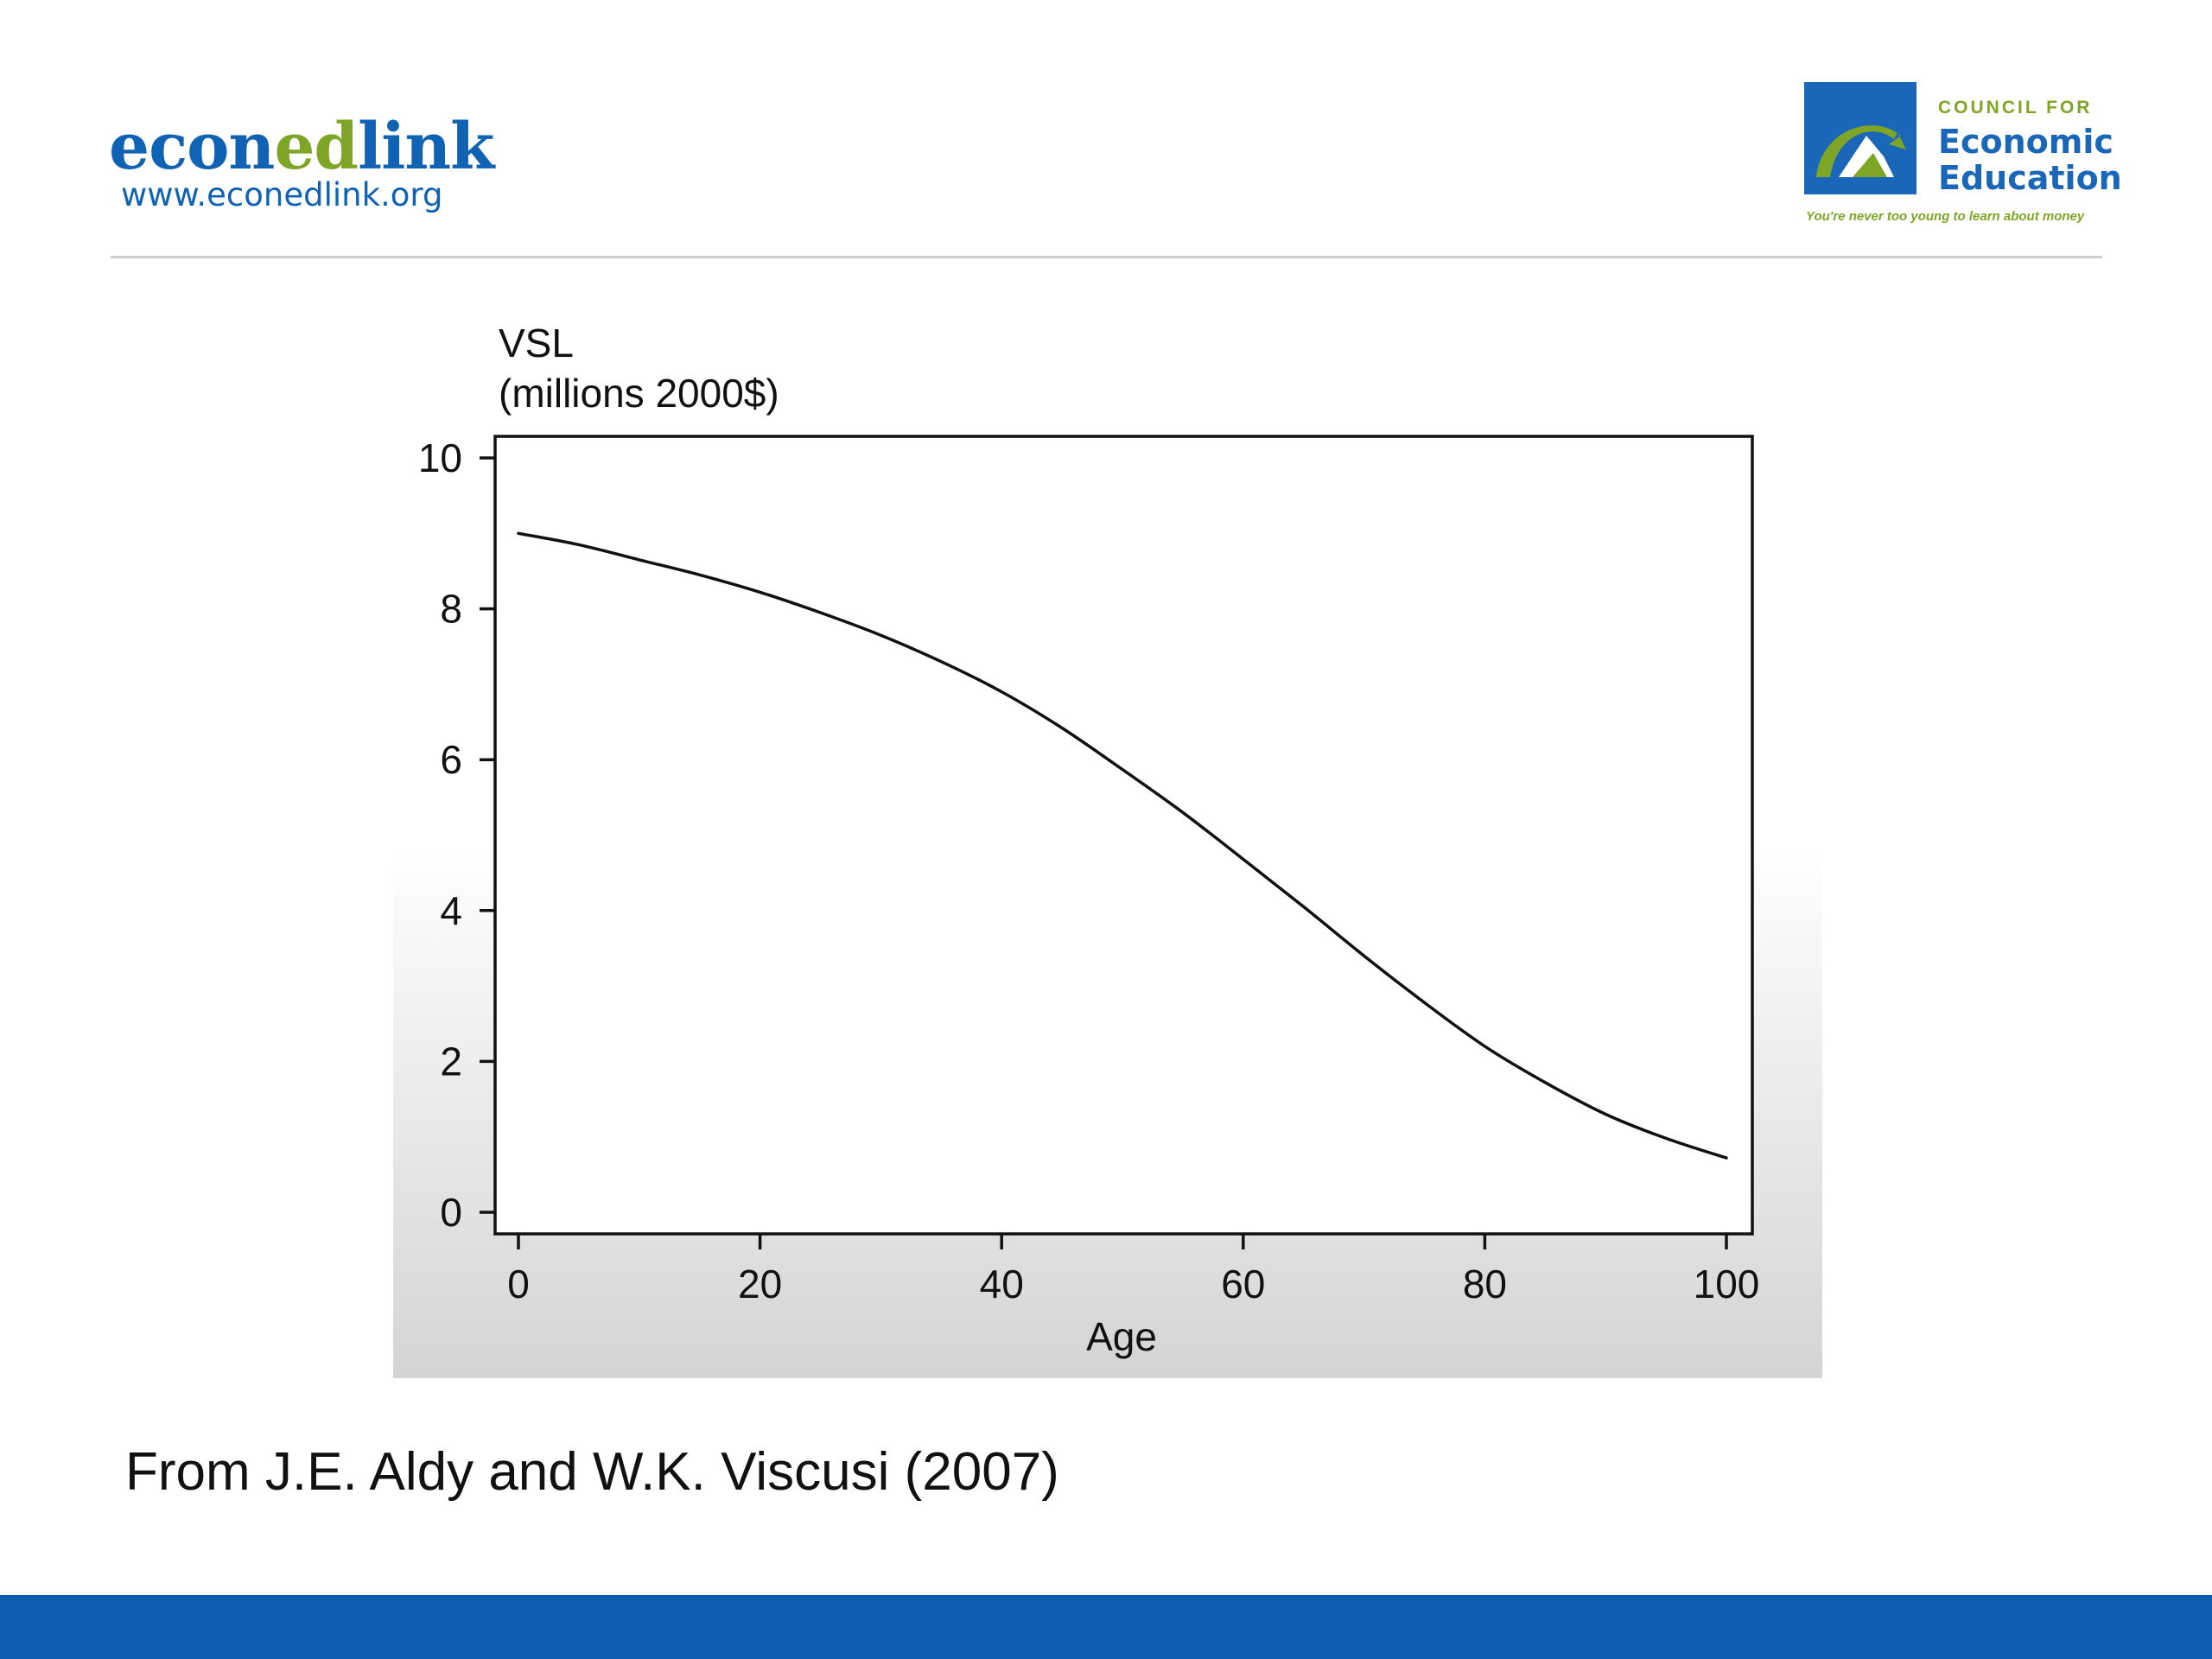 The width and height of the screenshot is (2212, 1659). Describe the element at coordinates (451, 759) in the screenshot. I see `y-tick-label: 6` at that location.